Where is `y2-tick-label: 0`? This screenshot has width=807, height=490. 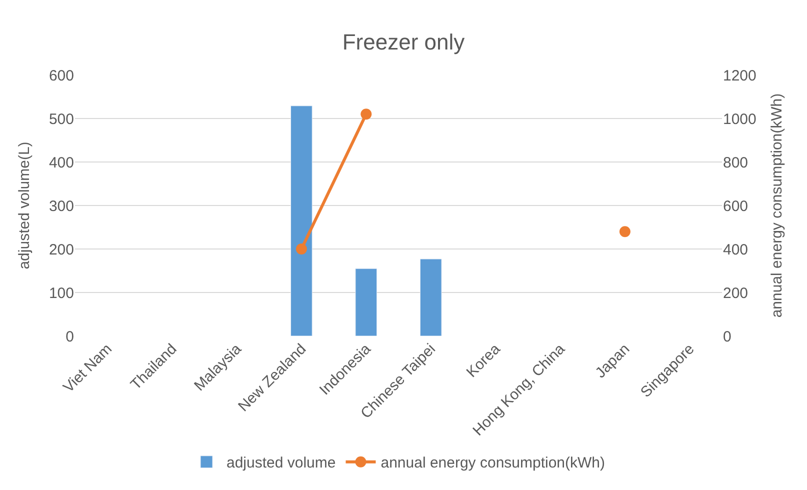 y2-tick-label: 0 is located at coordinates (727, 337).